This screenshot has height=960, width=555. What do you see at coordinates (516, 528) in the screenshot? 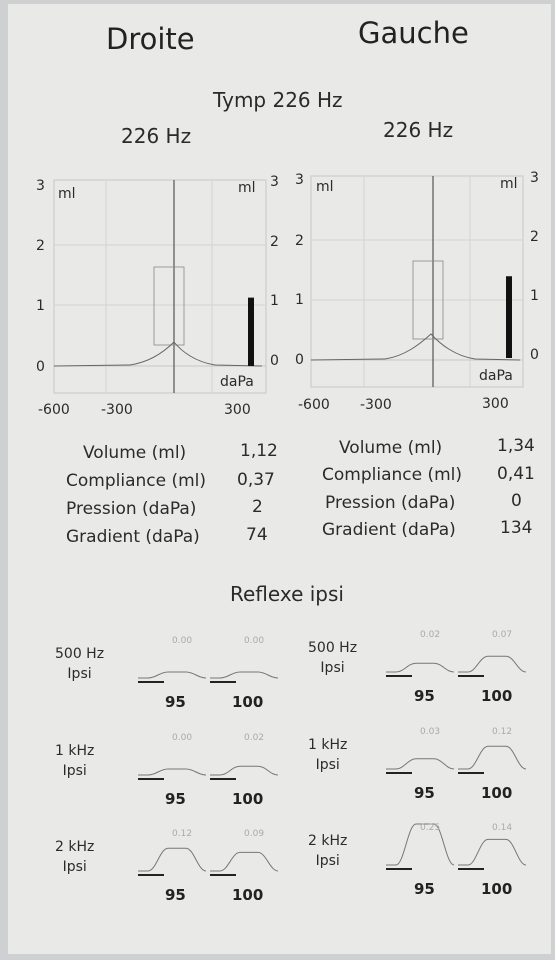
I see `result-value: 134` at bounding box center [516, 528].